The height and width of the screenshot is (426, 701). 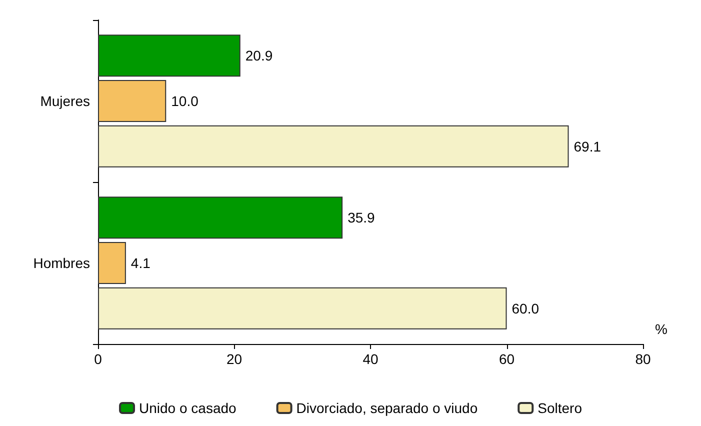 I want to click on legend-label: Unido o casado, so click(x=188, y=408).